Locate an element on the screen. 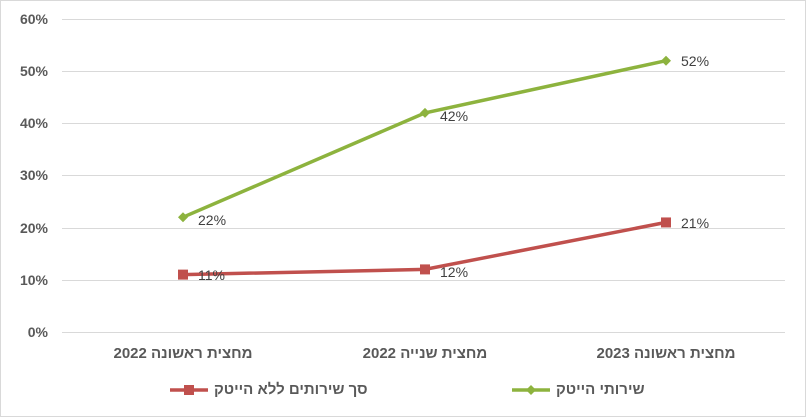 The image size is (806, 417). y-tick: 60% is located at coordinates (33, 19).